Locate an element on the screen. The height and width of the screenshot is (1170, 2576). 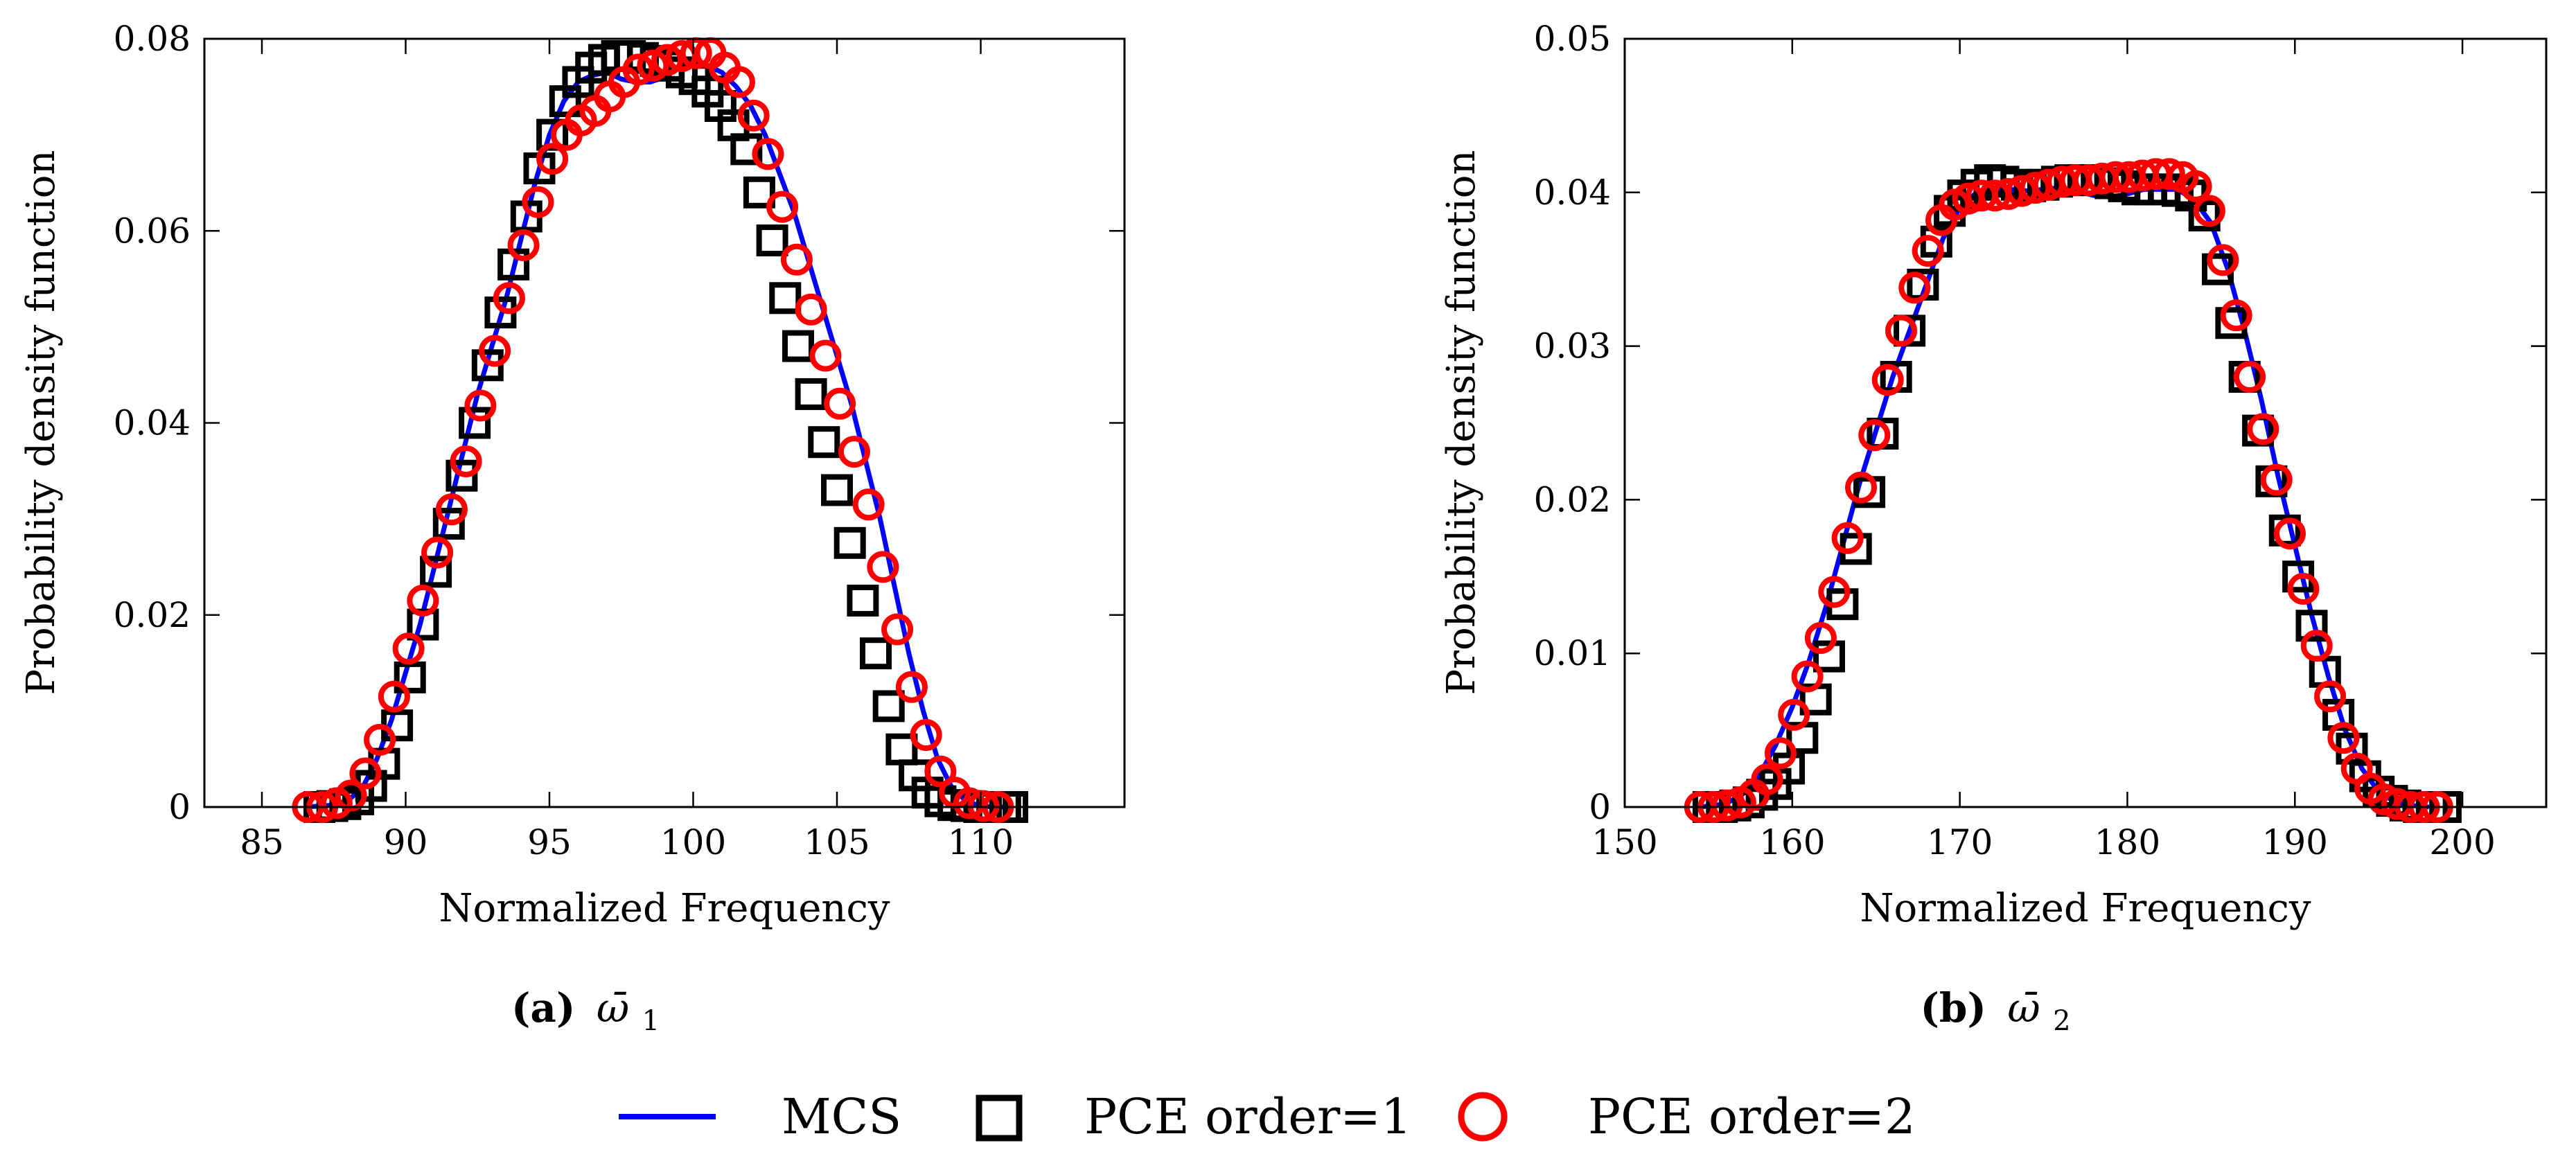
caption-symbol-b: ω̄ is located at coordinates (2023, 1008).